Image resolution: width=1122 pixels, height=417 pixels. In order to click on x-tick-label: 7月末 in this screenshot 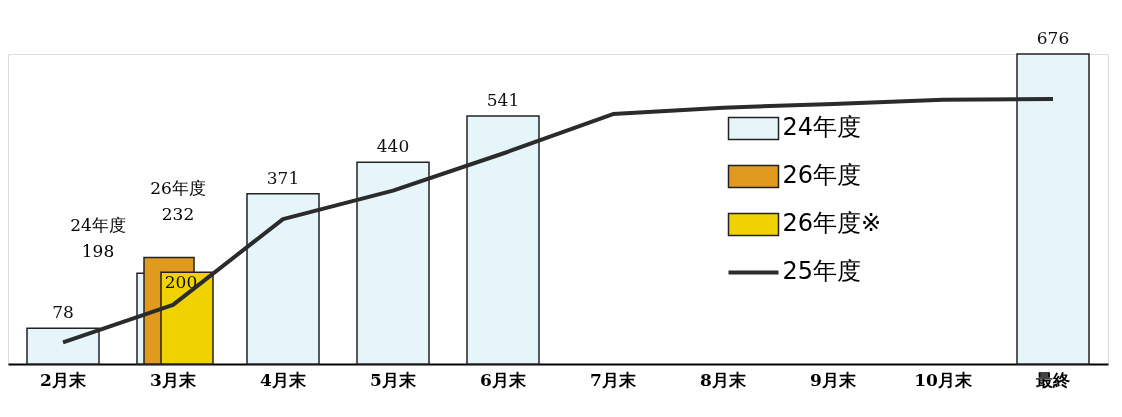, I will do `click(613, 379)`.